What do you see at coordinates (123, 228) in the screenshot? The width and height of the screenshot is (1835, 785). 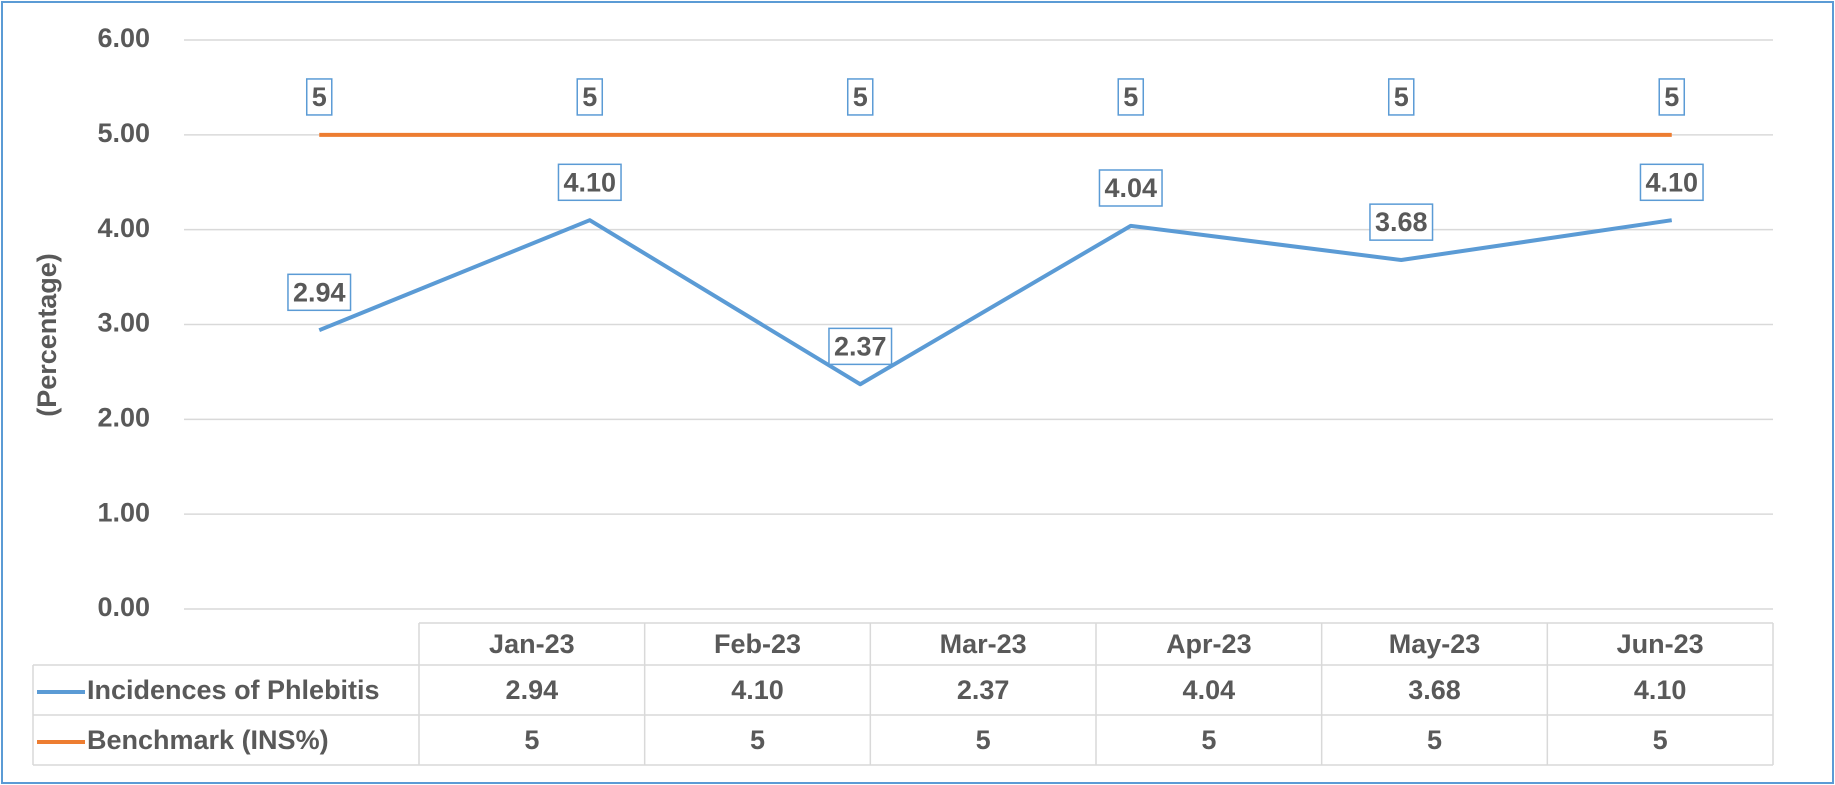 I see `y-tick-label: 4.00` at bounding box center [123, 228].